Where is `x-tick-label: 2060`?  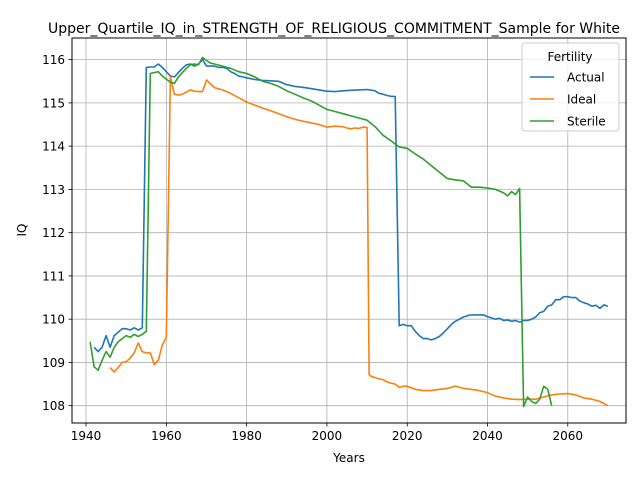 x-tick-label: 2060 is located at coordinates (568, 436).